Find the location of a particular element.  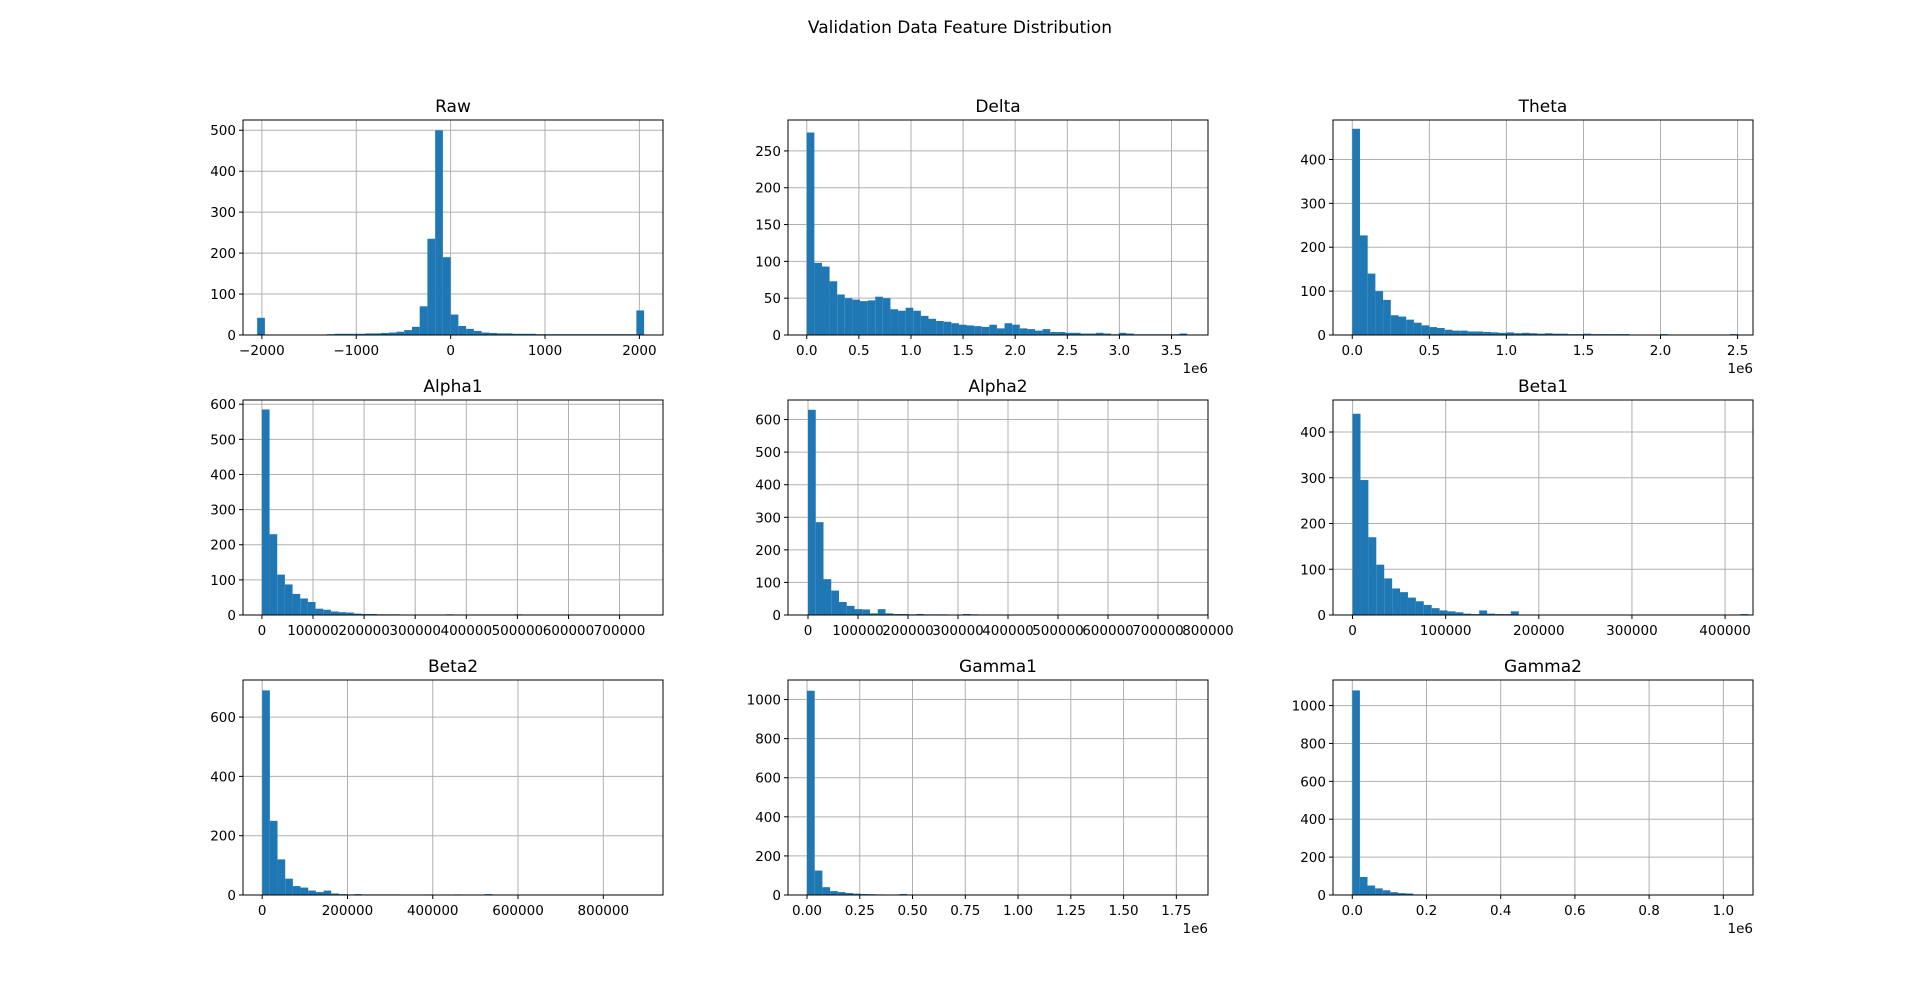

y-tick-label: 300 is located at coordinates (768, 518).